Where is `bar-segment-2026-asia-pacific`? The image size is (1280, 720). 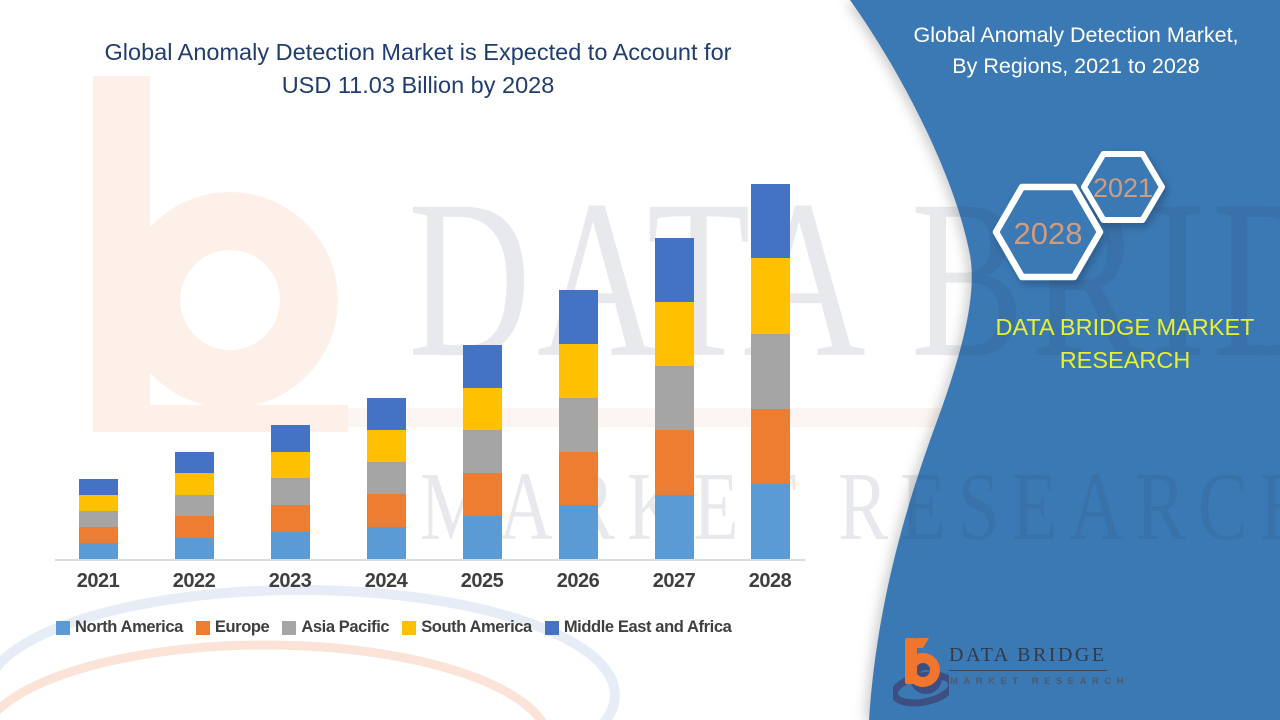 bar-segment-2026-asia-pacific is located at coordinates (578, 424).